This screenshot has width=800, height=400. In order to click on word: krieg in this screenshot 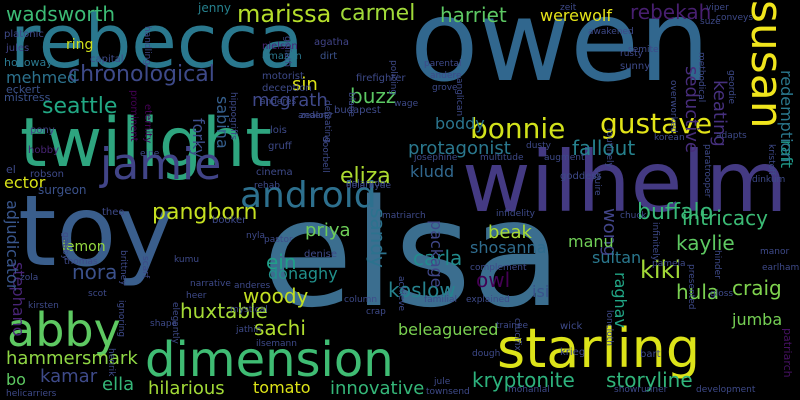, I will do `click(573, 352)`.